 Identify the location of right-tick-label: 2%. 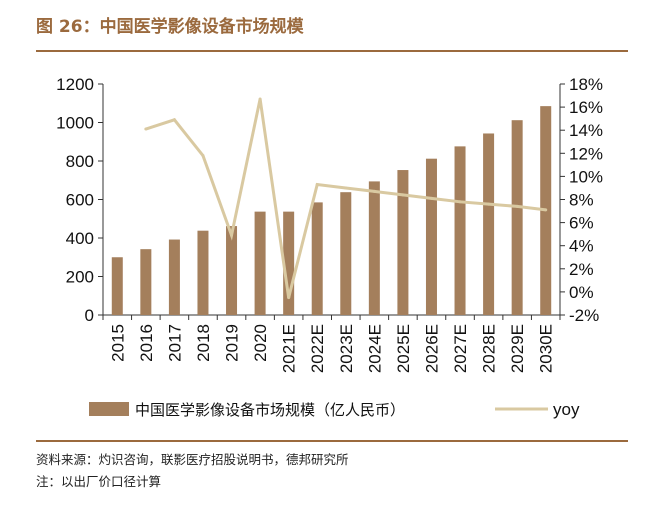
(581, 269).